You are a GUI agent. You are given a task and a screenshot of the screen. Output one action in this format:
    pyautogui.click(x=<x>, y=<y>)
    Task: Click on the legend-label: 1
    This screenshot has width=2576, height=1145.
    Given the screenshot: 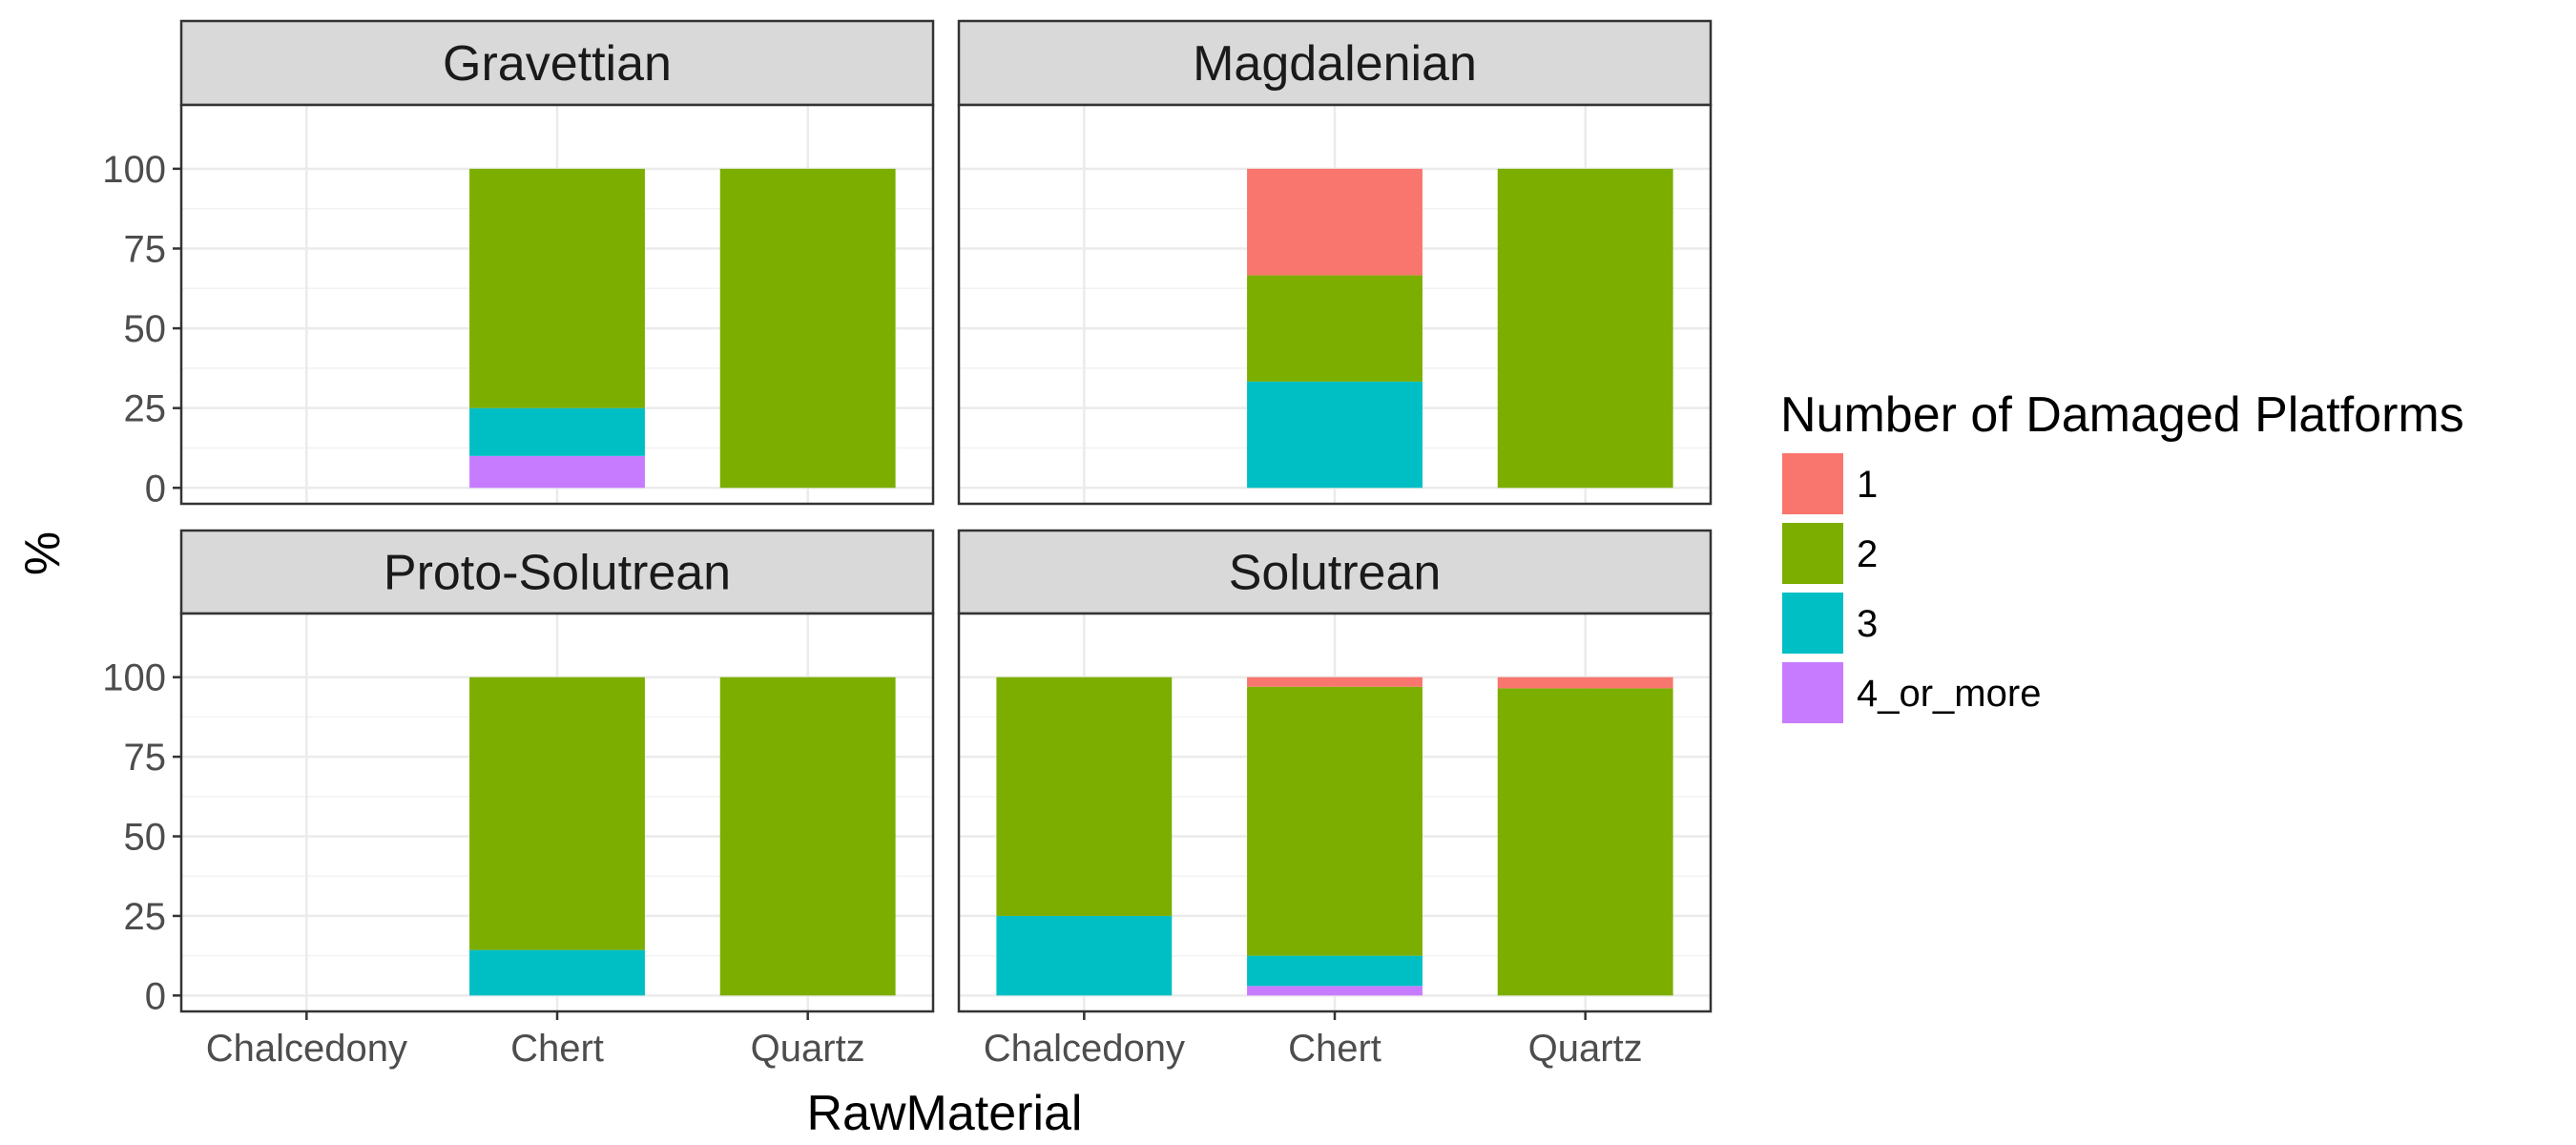 What is the action you would take?
    pyautogui.click(x=1867, y=485)
    